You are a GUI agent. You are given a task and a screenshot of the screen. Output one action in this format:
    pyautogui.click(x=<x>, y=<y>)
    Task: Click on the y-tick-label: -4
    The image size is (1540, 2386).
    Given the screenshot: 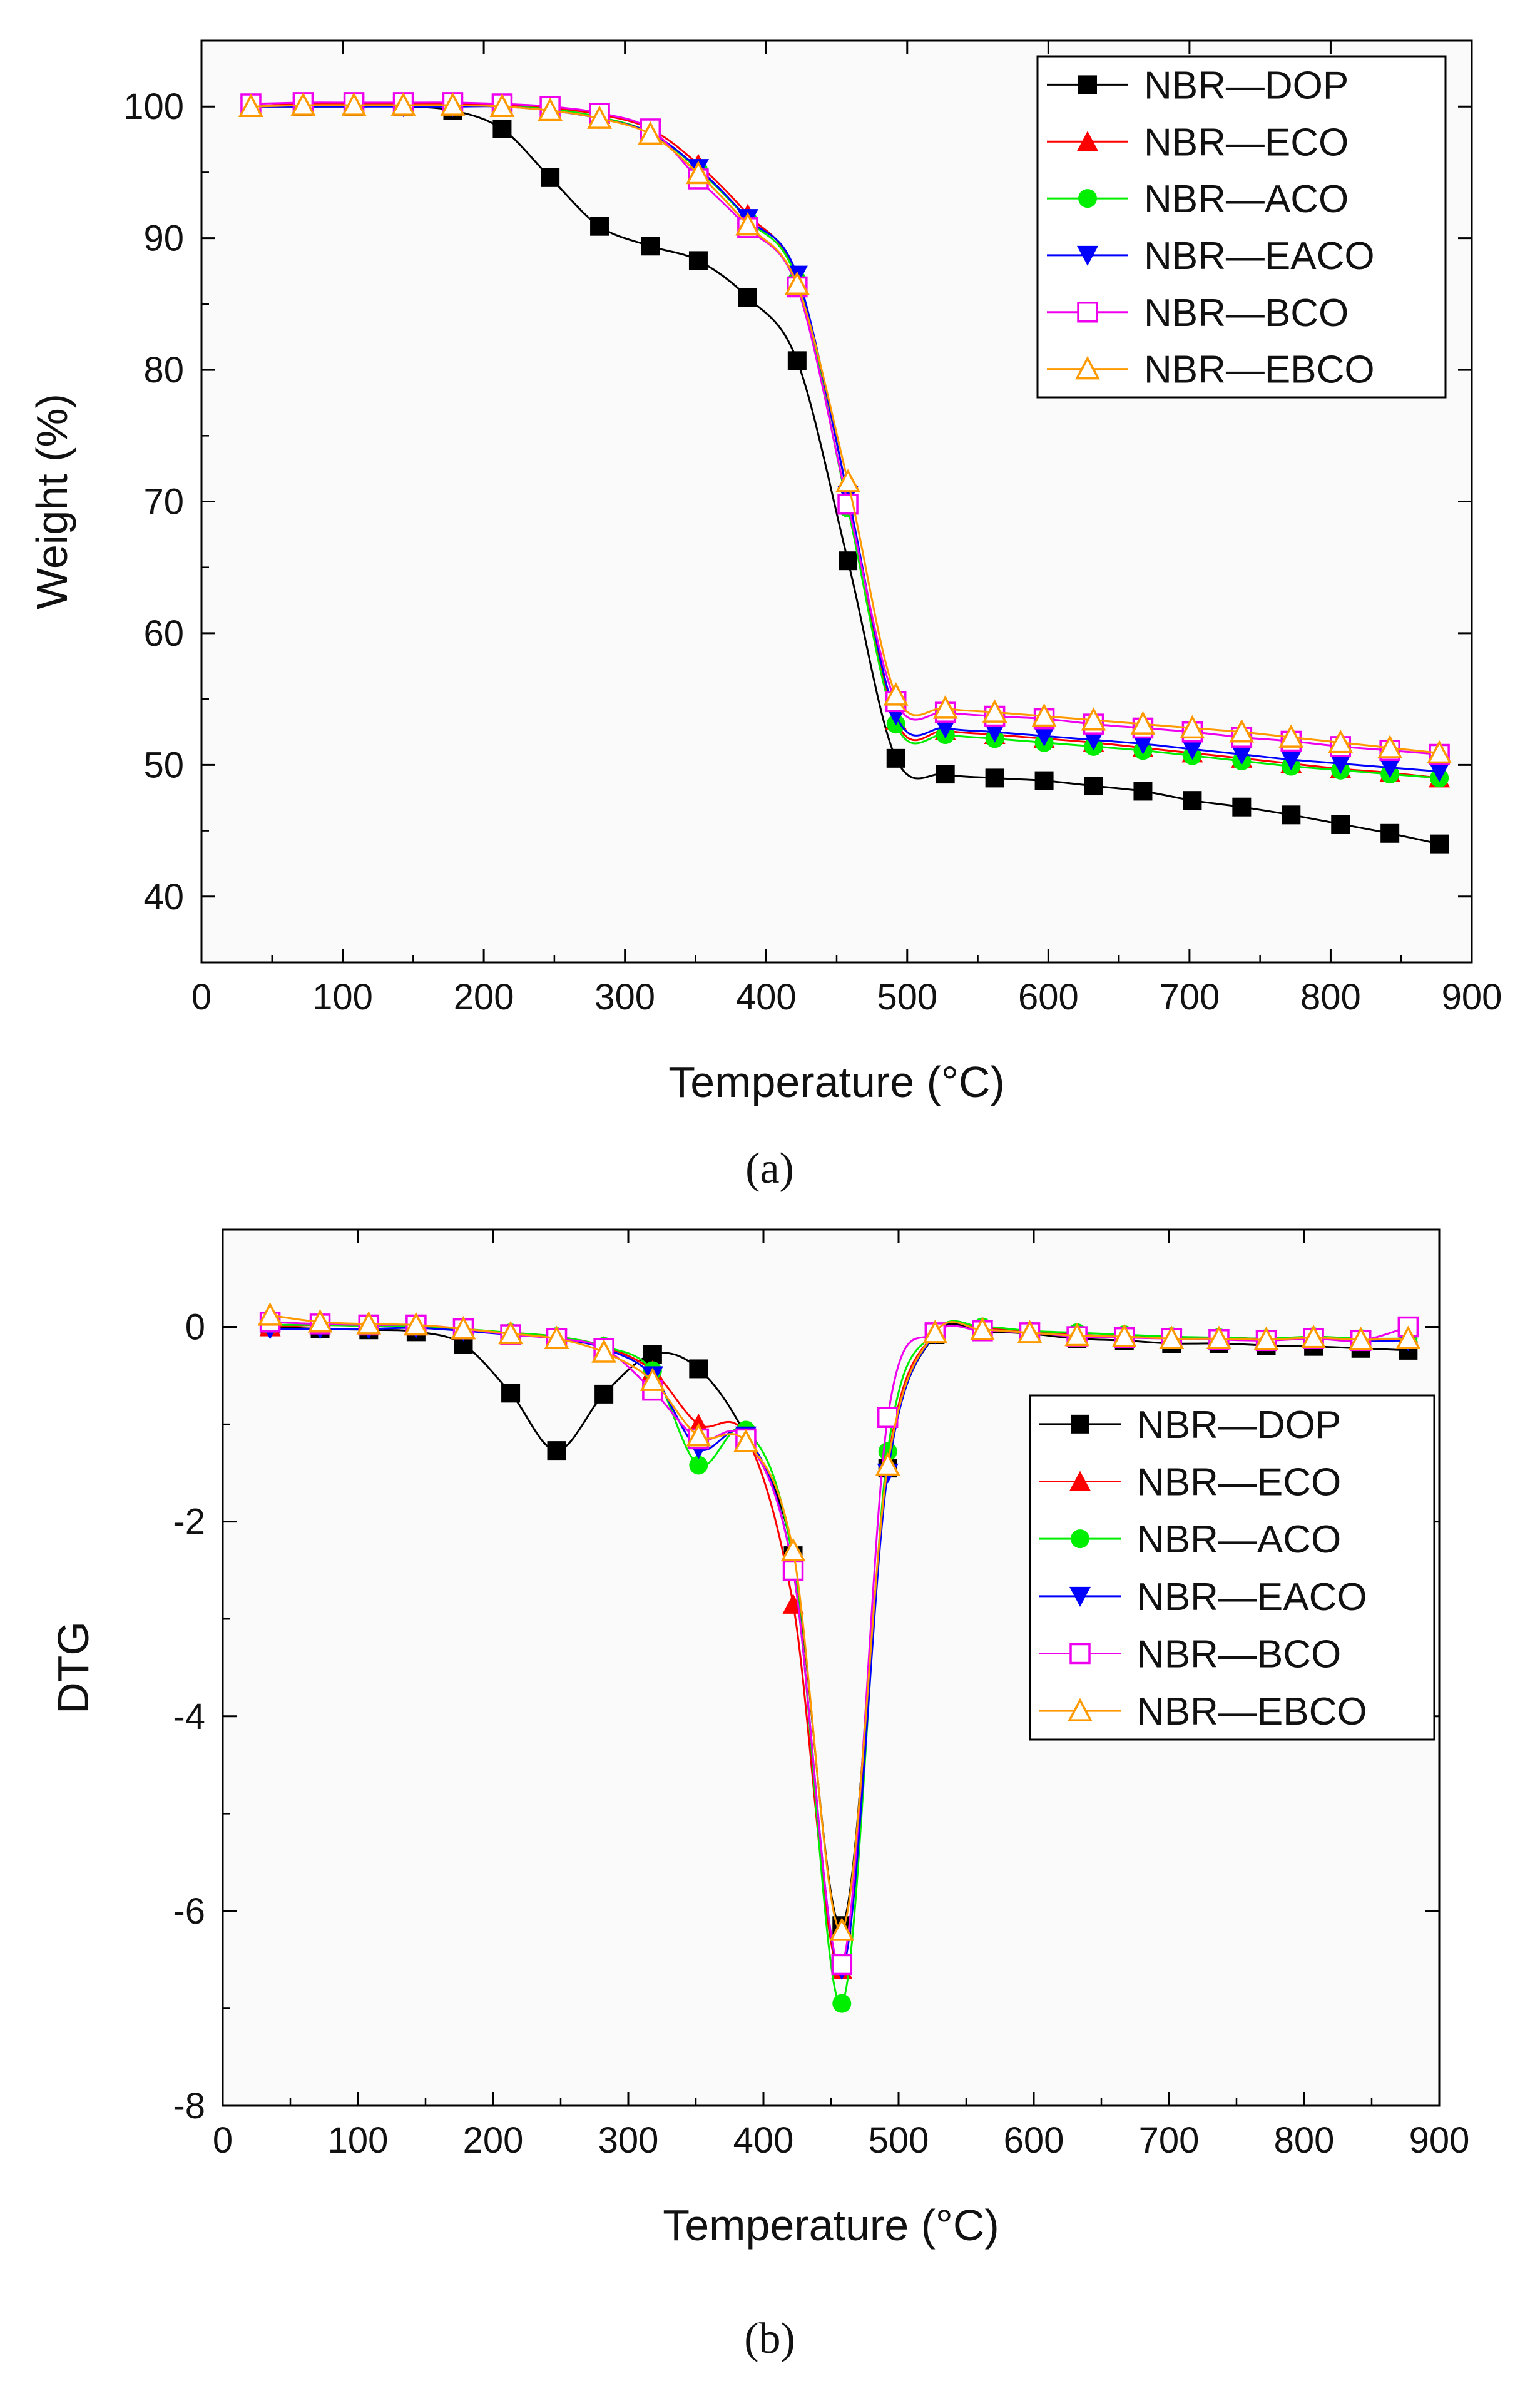 What is the action you would take?
    pyautogui.click(x=189, y=1716)
    